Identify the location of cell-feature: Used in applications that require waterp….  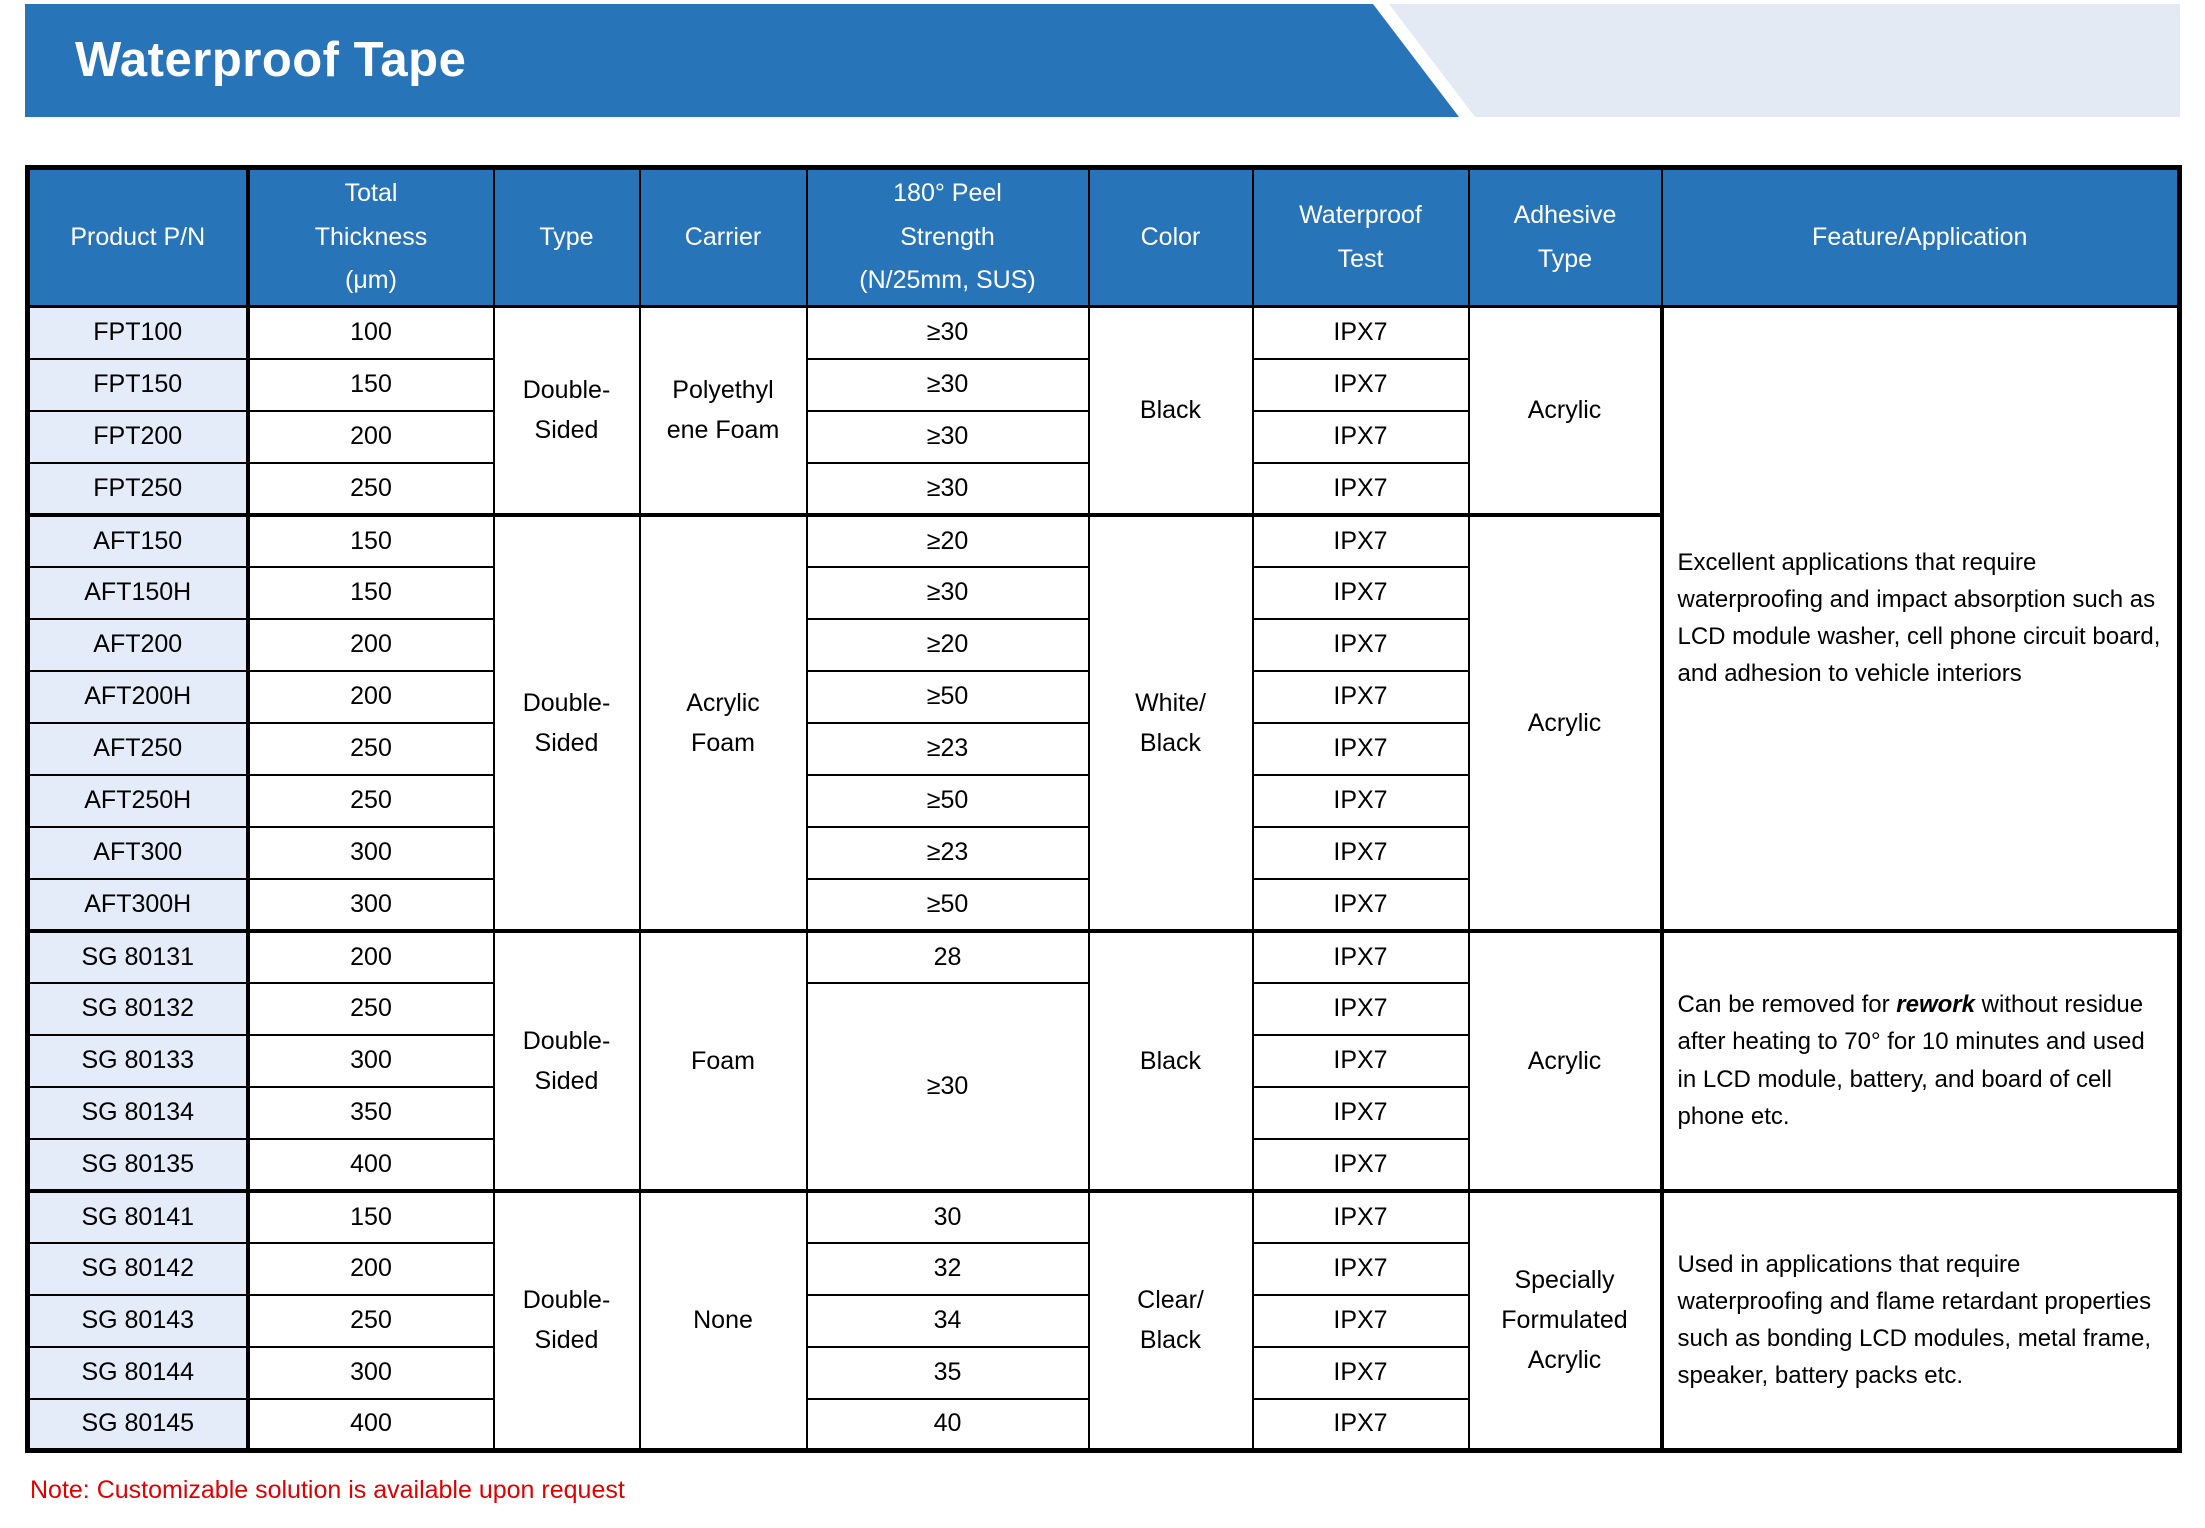
(1920, 1320).